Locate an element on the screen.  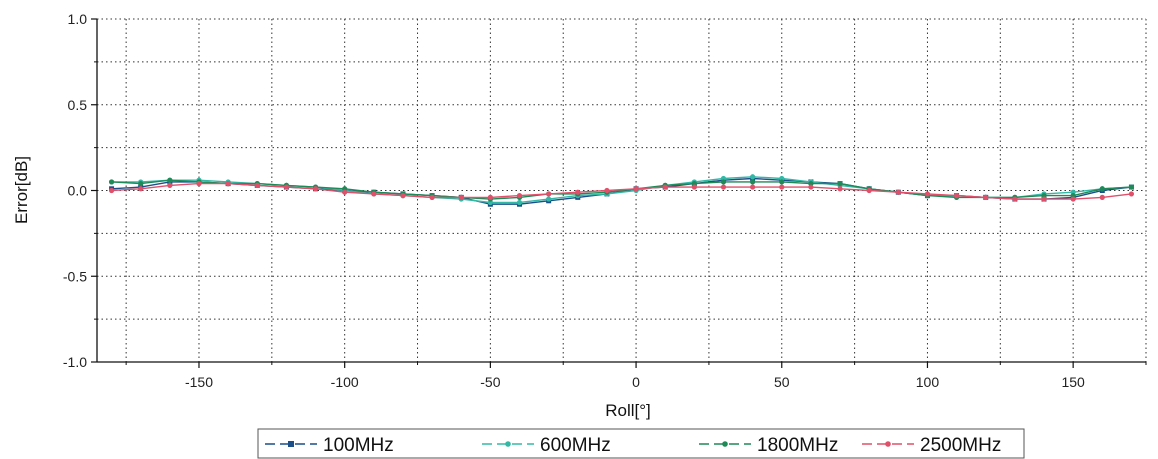
x-tick-label: -150 is located at coordinates (199, 382).